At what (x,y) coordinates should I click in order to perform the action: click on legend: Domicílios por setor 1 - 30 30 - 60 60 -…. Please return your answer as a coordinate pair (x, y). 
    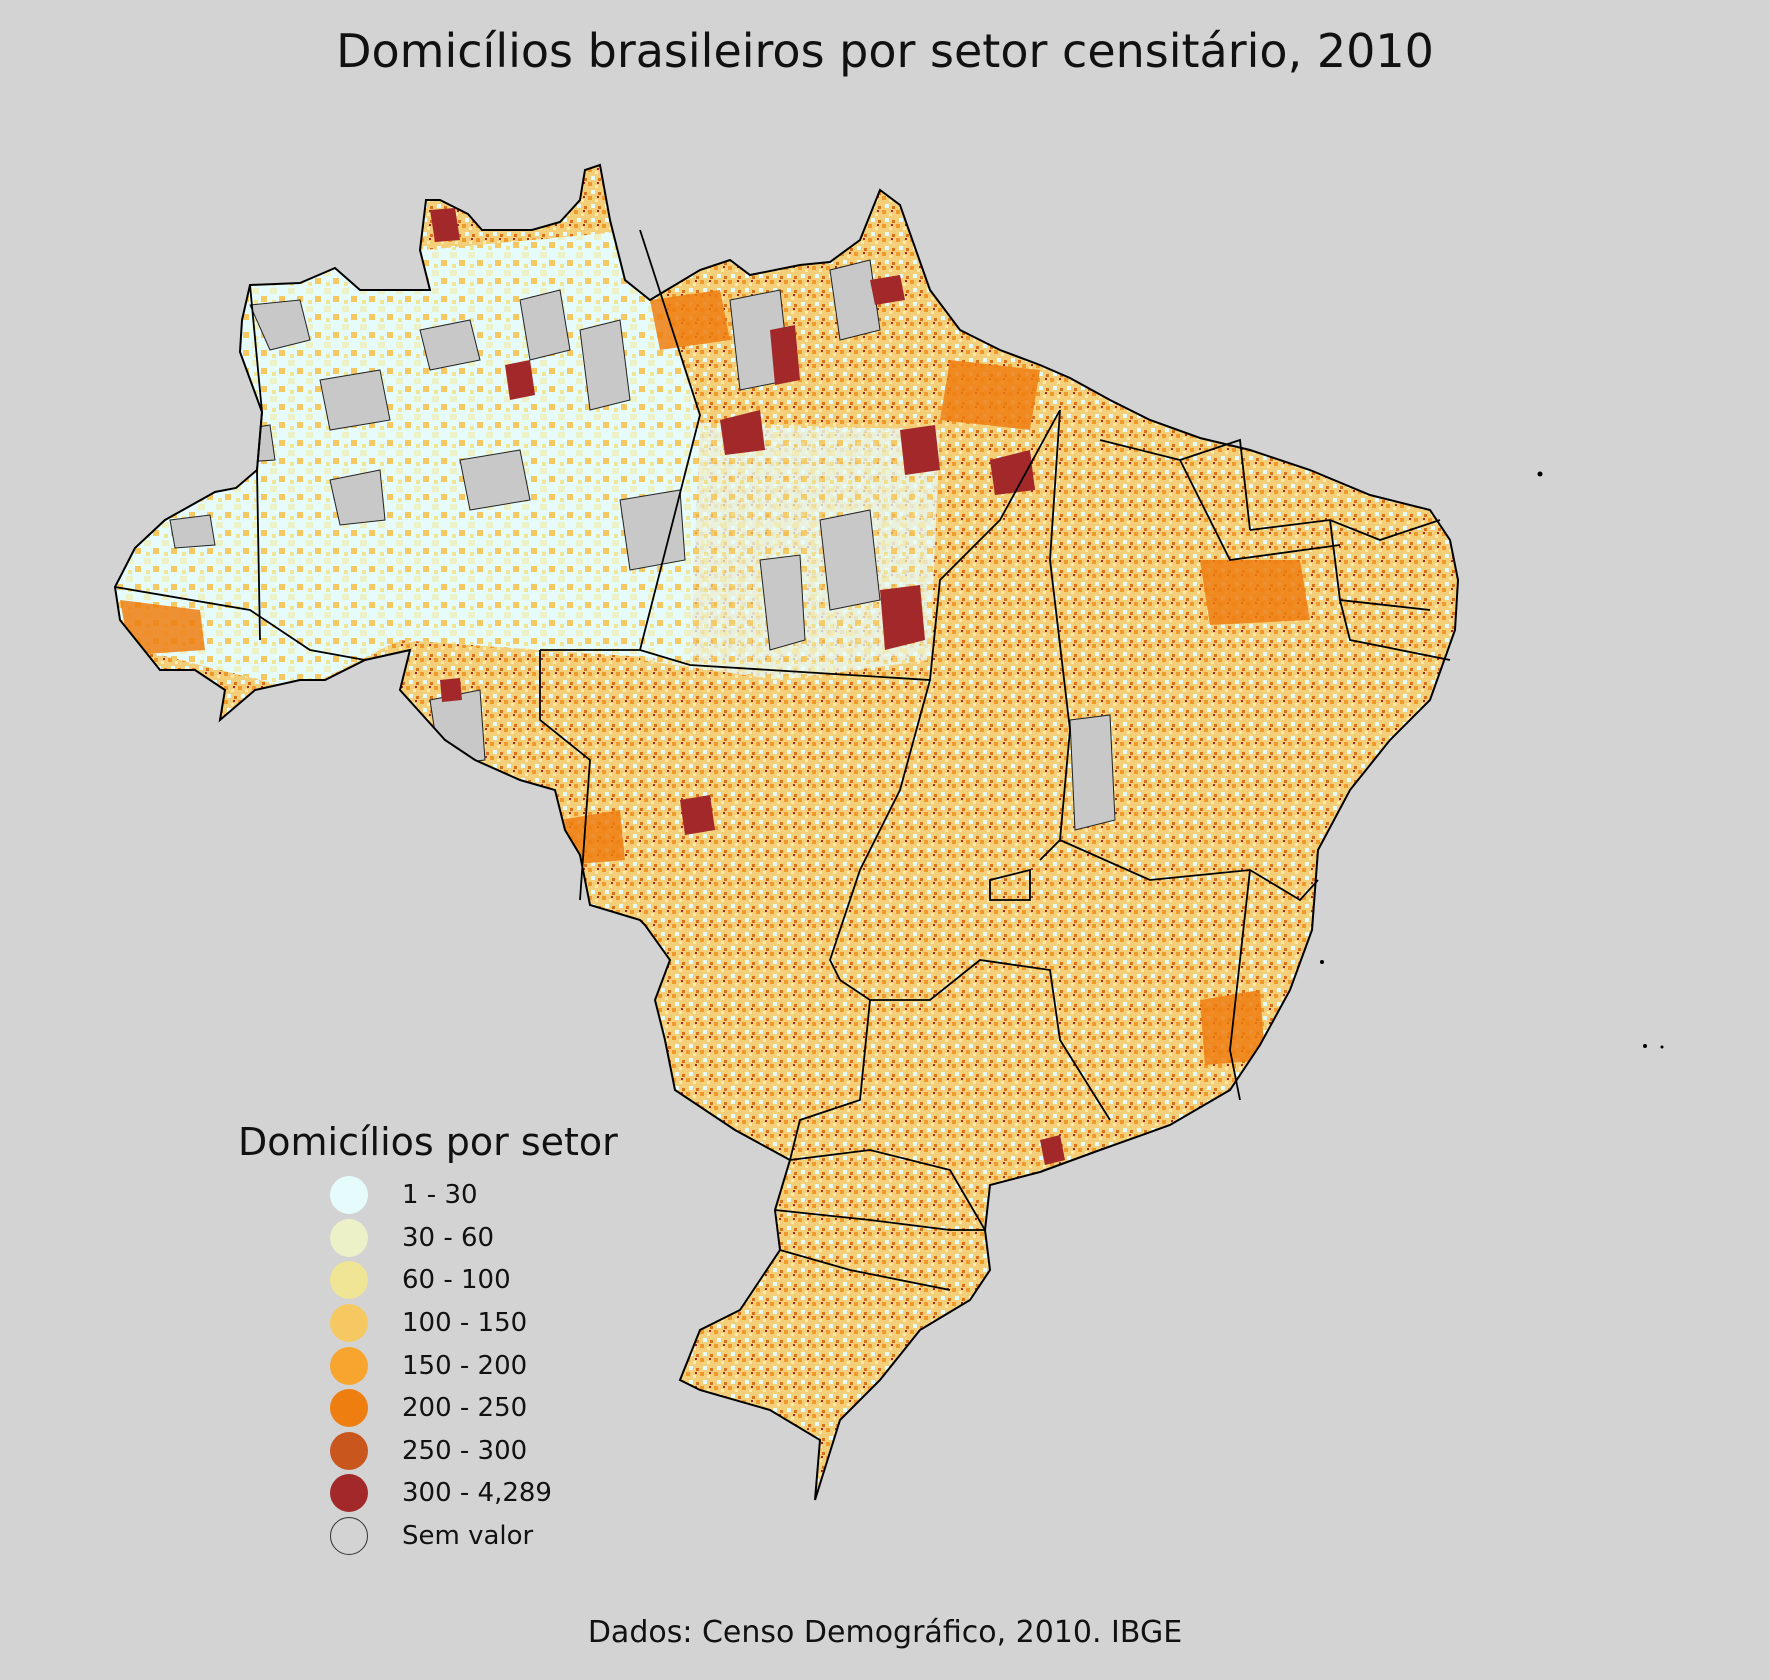
    Looking at the image, I should click on (473, 1338).